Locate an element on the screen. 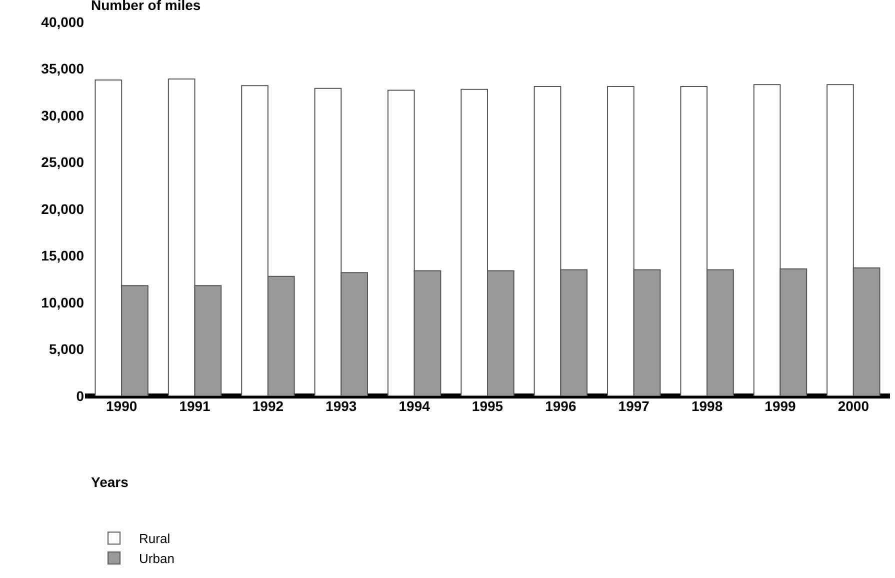  x-tick-label: 1999 is located at coordinates (780, 406).